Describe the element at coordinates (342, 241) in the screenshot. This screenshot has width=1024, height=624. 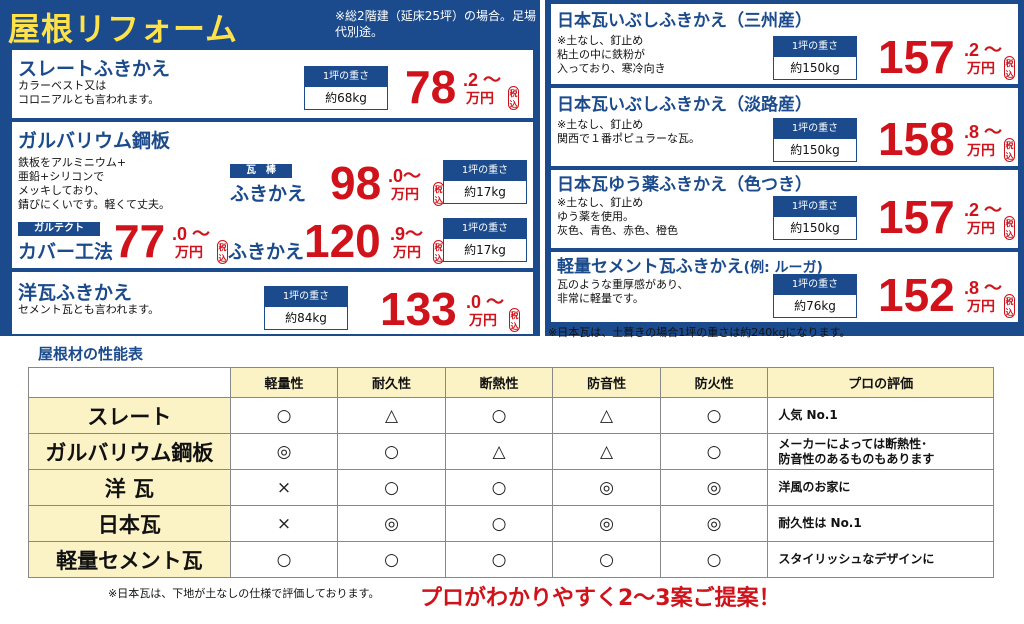
I see `price-int: 120` at that location.